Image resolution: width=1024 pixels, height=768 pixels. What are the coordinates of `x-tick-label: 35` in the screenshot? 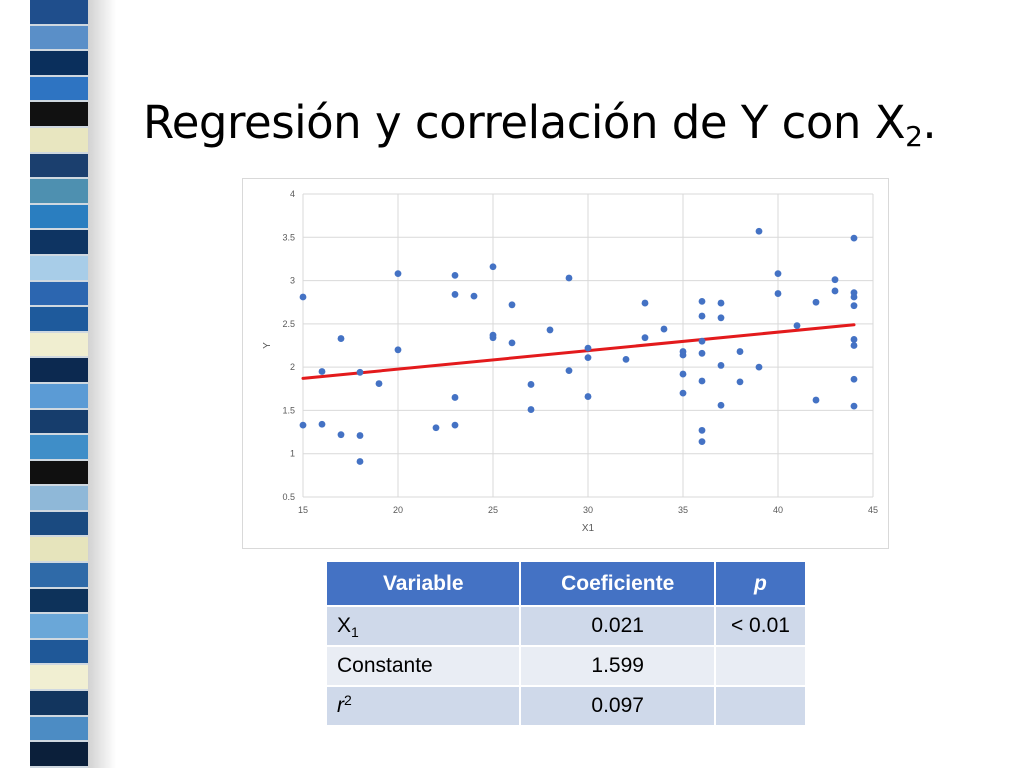 It's located at (683, 510).